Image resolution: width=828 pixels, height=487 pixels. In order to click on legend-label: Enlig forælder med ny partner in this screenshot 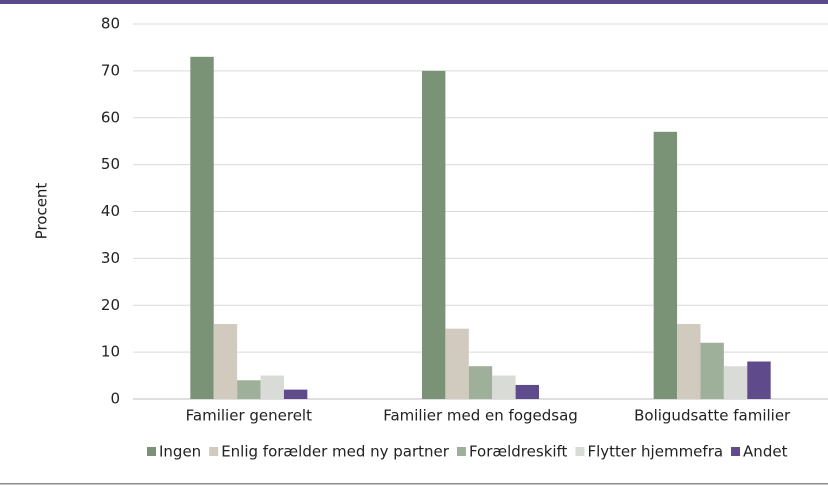, I will do `click(335, 452)`.